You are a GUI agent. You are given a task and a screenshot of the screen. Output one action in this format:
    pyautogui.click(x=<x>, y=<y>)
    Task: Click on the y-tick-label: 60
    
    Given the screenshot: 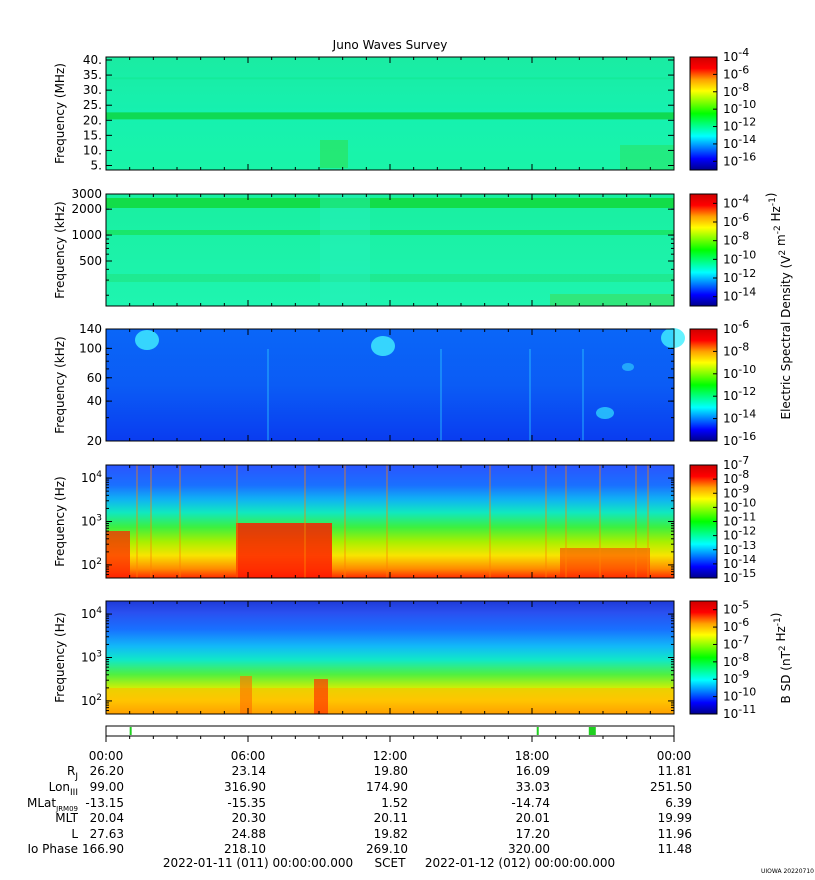 What is the action you would take?
    pyautogui.click(x=94, y=378)
    